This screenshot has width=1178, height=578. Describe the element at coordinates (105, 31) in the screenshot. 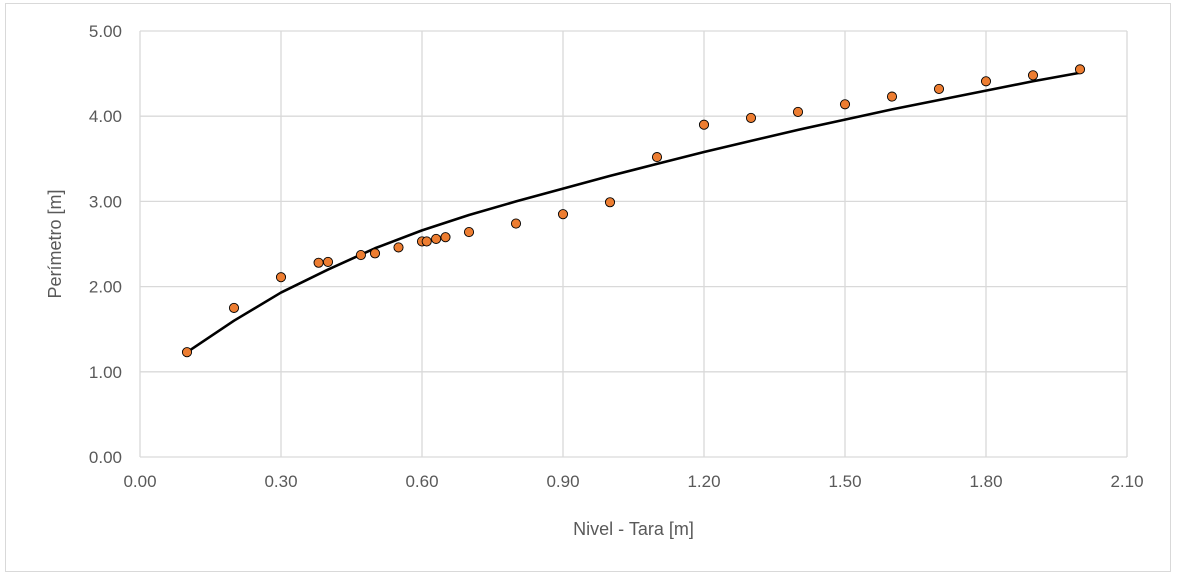

I see `y-tick-label: 5.00` at that location.